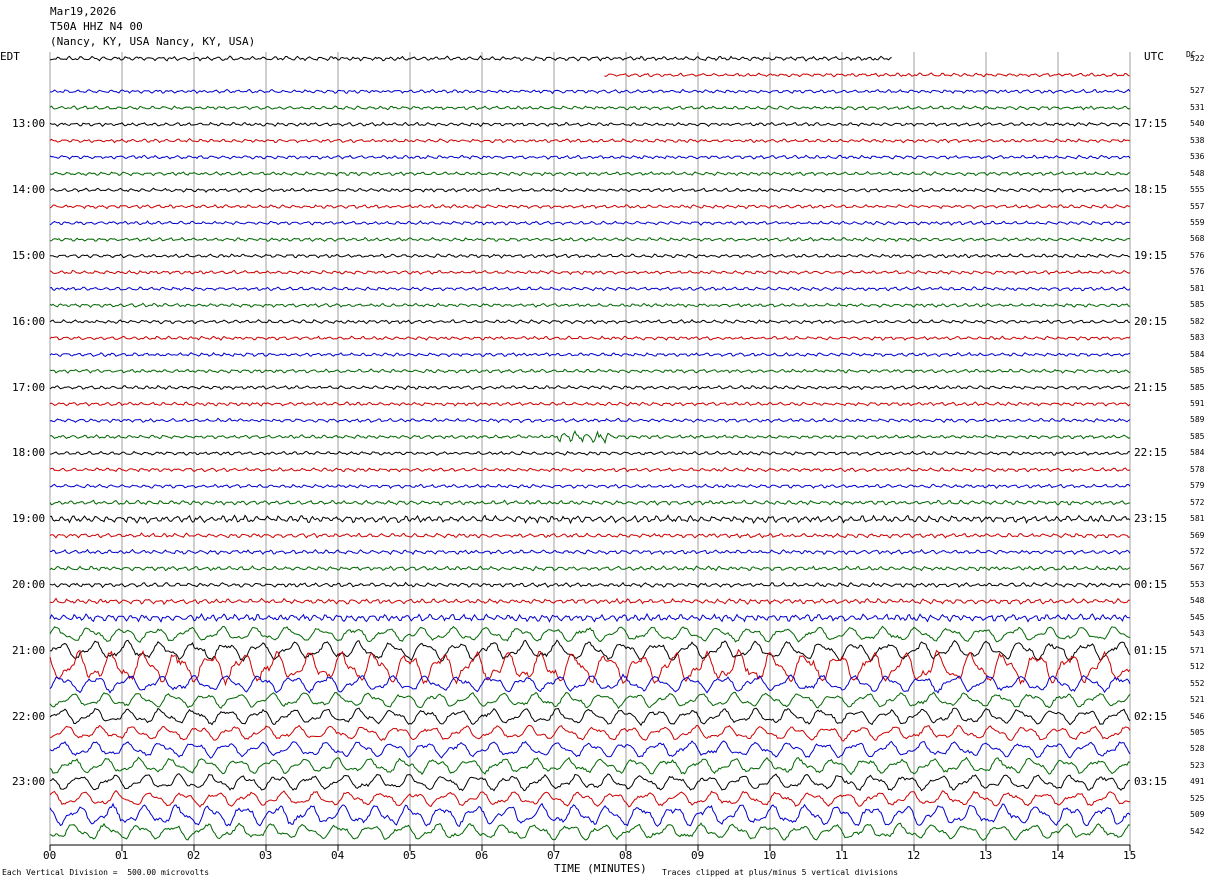 Image resolution: width=1210 pixels, height=886 pixels. I want to click on x-tick-label: 11, so click(842, 855).